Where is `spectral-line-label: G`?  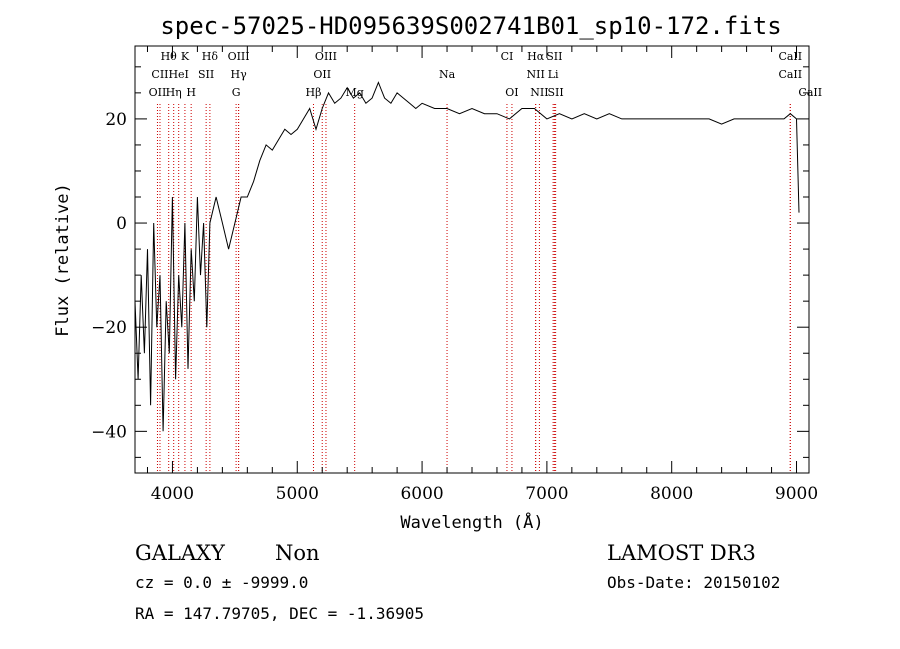 spectral-line-label: G is located at coordinates (236, 92).